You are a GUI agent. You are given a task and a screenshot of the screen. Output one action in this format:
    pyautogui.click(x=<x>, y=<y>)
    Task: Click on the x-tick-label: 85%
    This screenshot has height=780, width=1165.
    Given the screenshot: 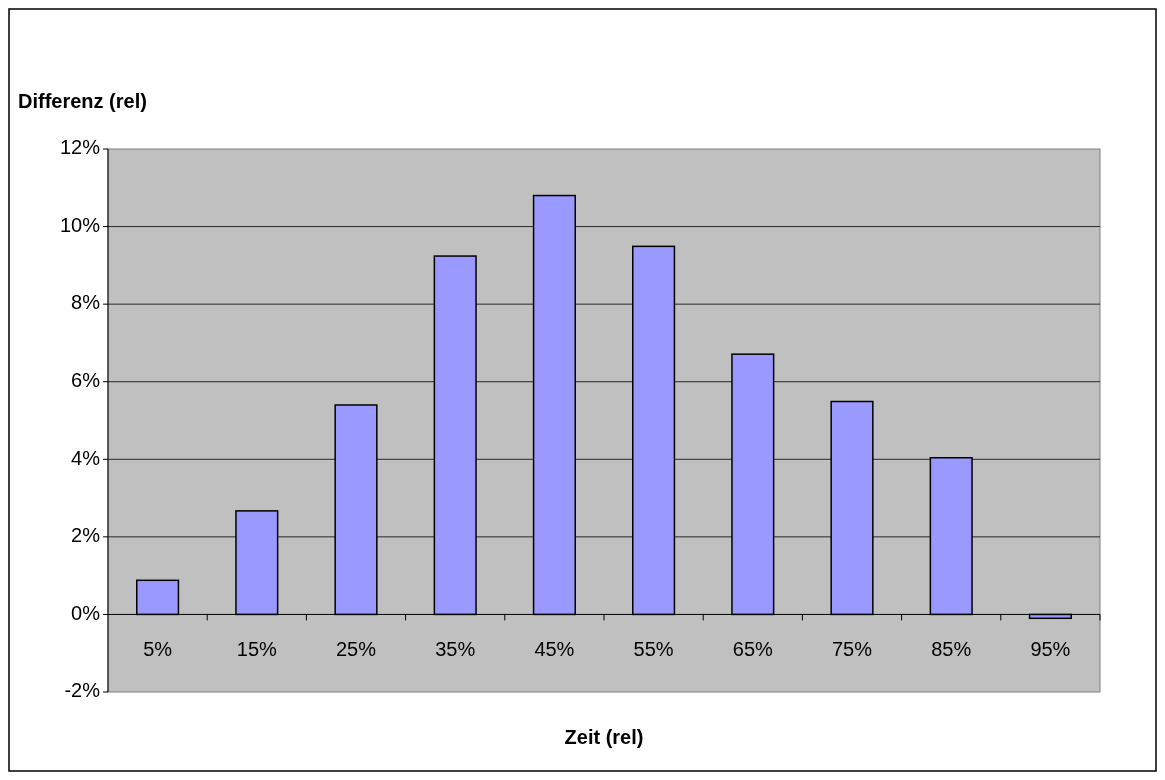 What is the action you would take?
    pyautogui.click(x=951, y=649)
    